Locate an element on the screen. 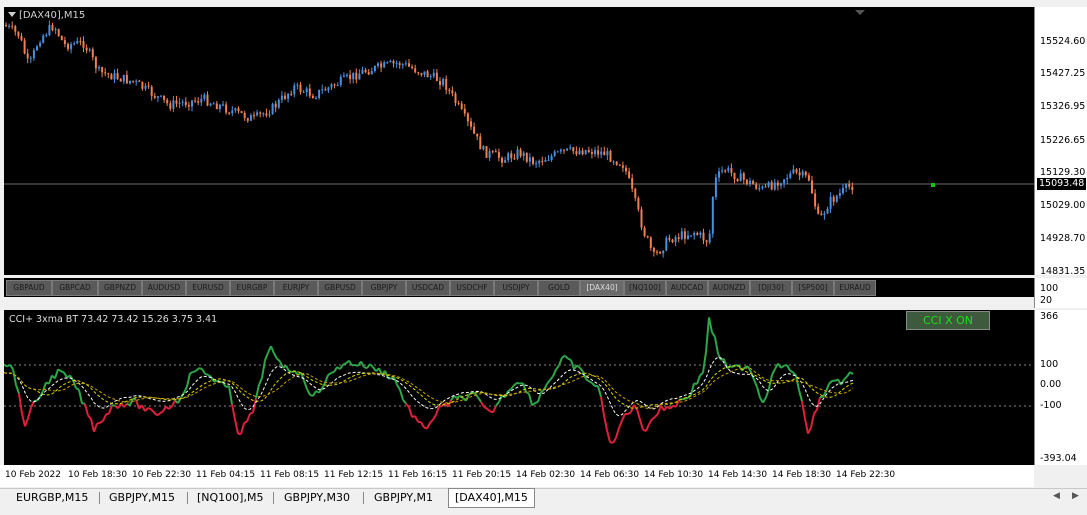 This screenshot has width=1087, height=515. cci-scale: 366 100 0.00 -100 -393.04 is located at coordinates (1060, 387).